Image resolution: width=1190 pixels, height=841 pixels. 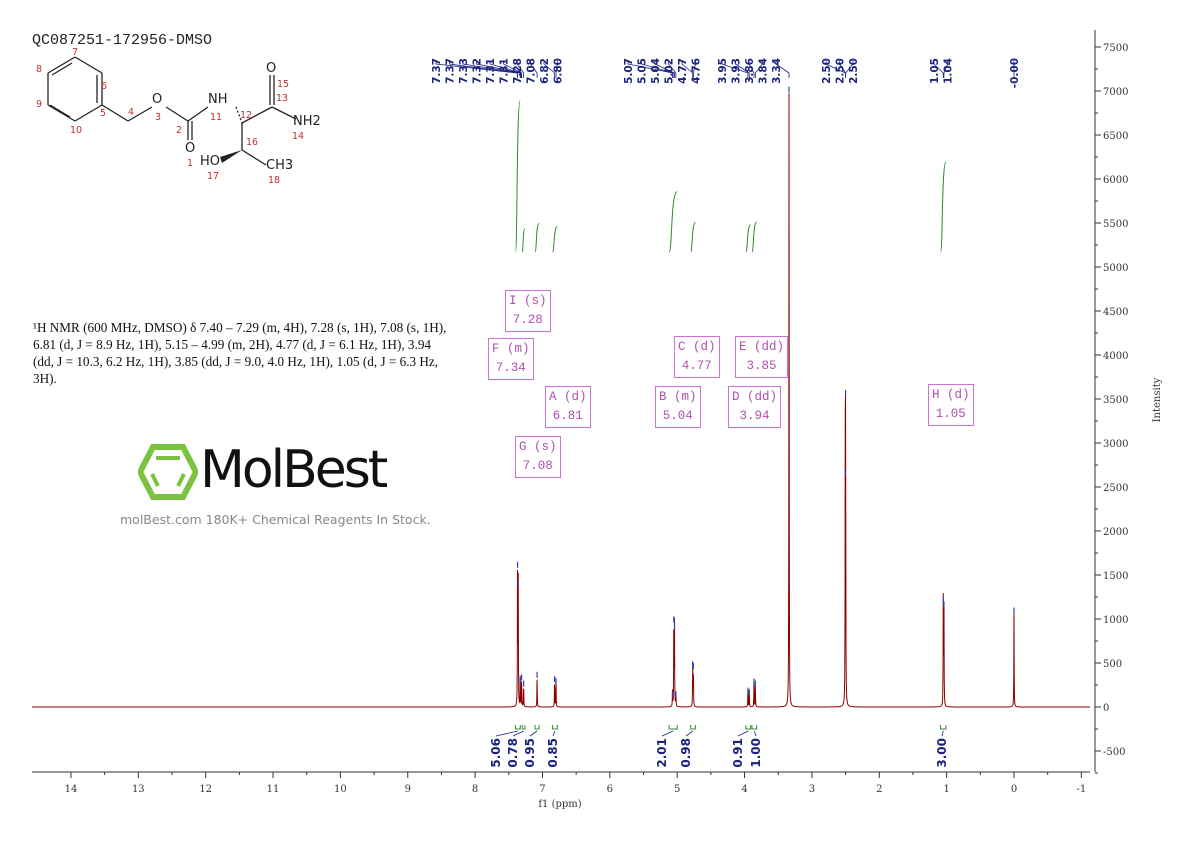 I want to click on y-axis-label: Intensity, so click(x=1157, y=399).